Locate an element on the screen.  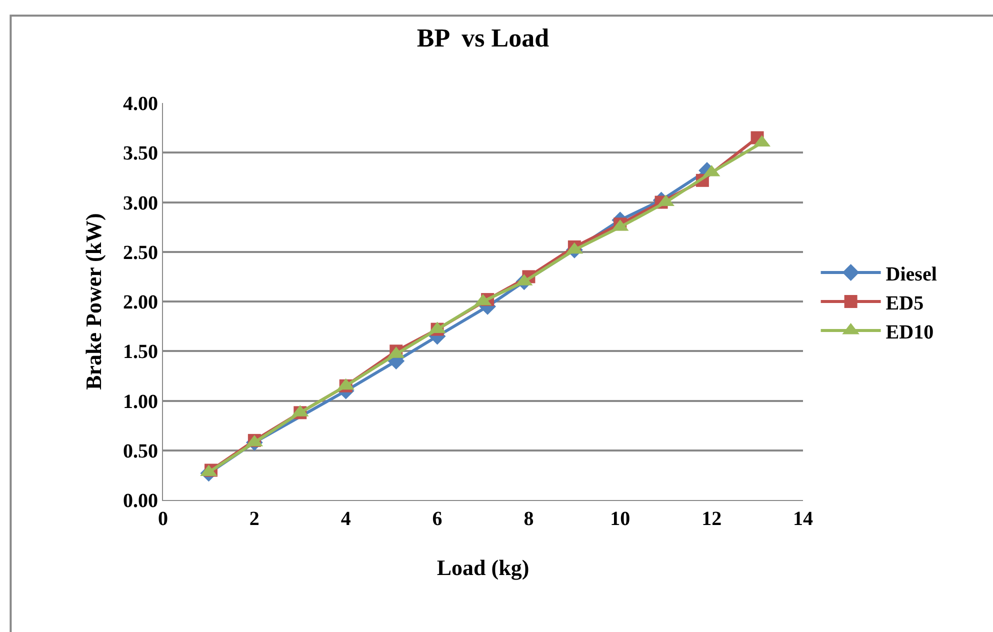
y-tick-label: 4.00 is located at coordinates (140, 104).